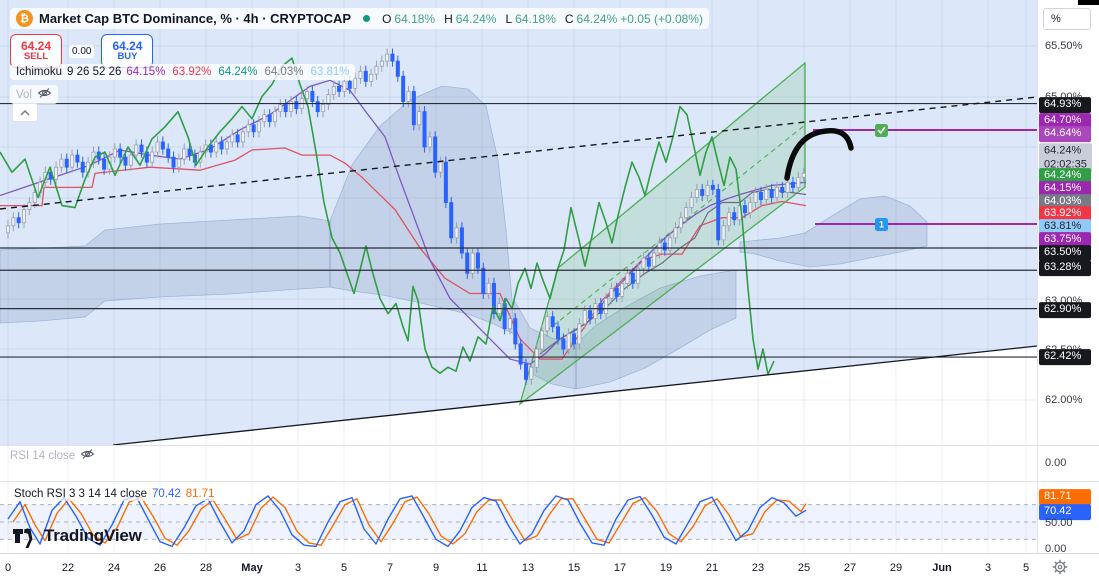 Image resolution: width=1099 pixels, height=585 pixels. Describe the element at coordinates (666, 568) in the screenshot. I see `time-label-19: 19` at that location.